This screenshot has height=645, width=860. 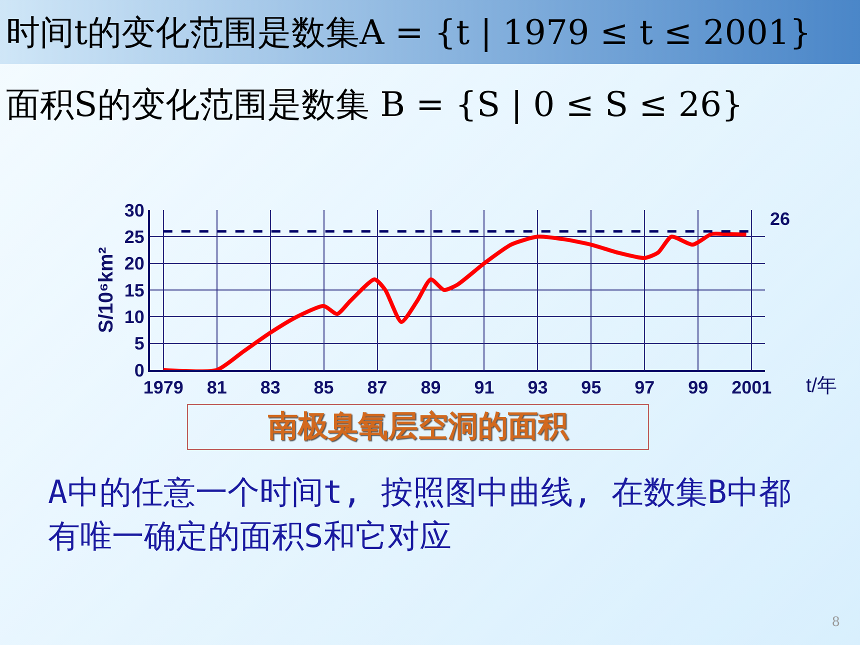 What do you see at coordinates (484, 388) in the screenshot?
I see `x-tick-label: 91` at bounding box center [484, 388].